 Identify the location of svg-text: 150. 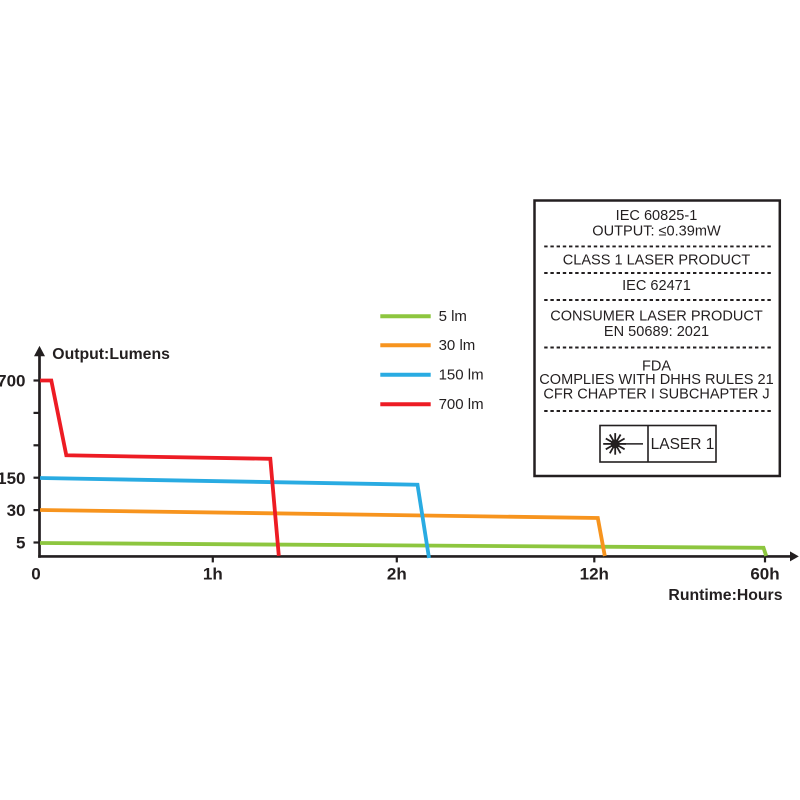
(13, 478).